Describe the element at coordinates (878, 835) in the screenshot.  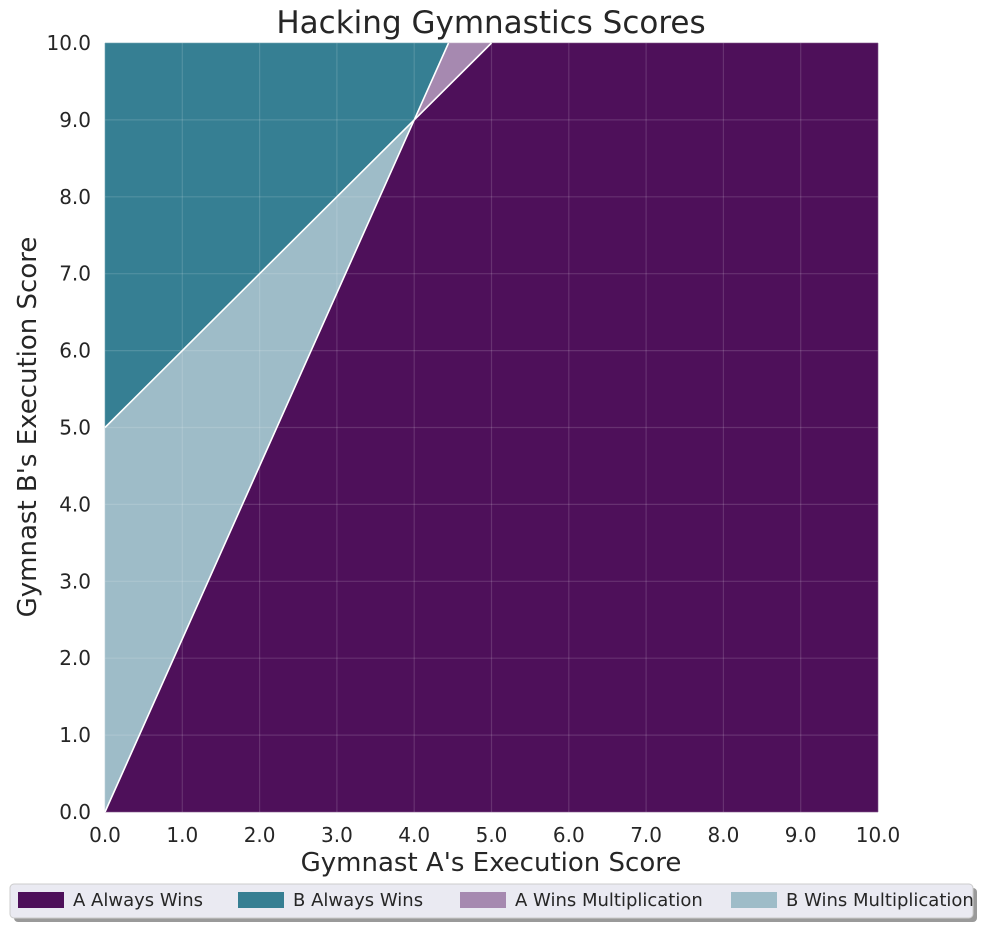
I see `x-tick-label: 10.0` at that location.